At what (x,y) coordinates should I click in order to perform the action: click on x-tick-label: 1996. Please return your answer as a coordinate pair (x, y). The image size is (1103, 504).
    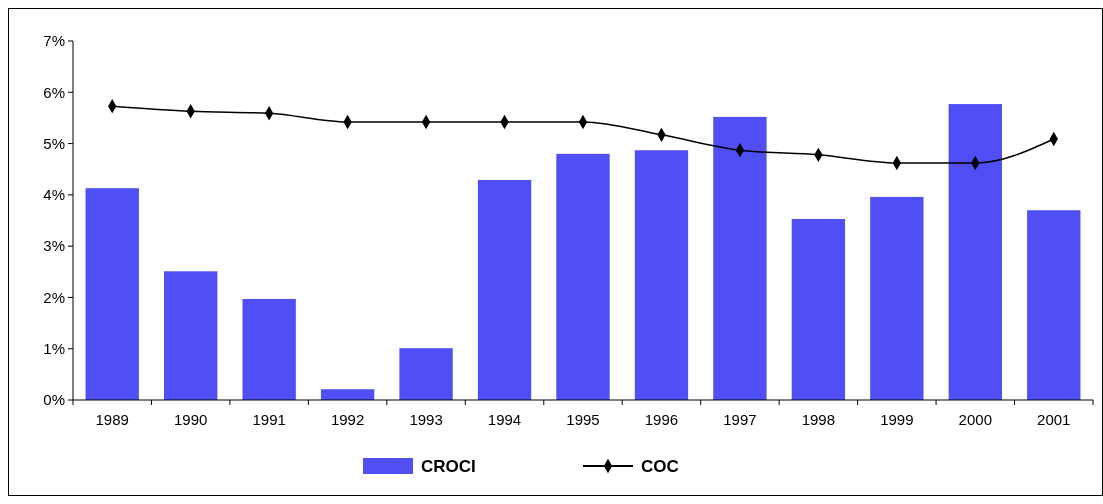
    Looking at the image, I should click on (661, 419).